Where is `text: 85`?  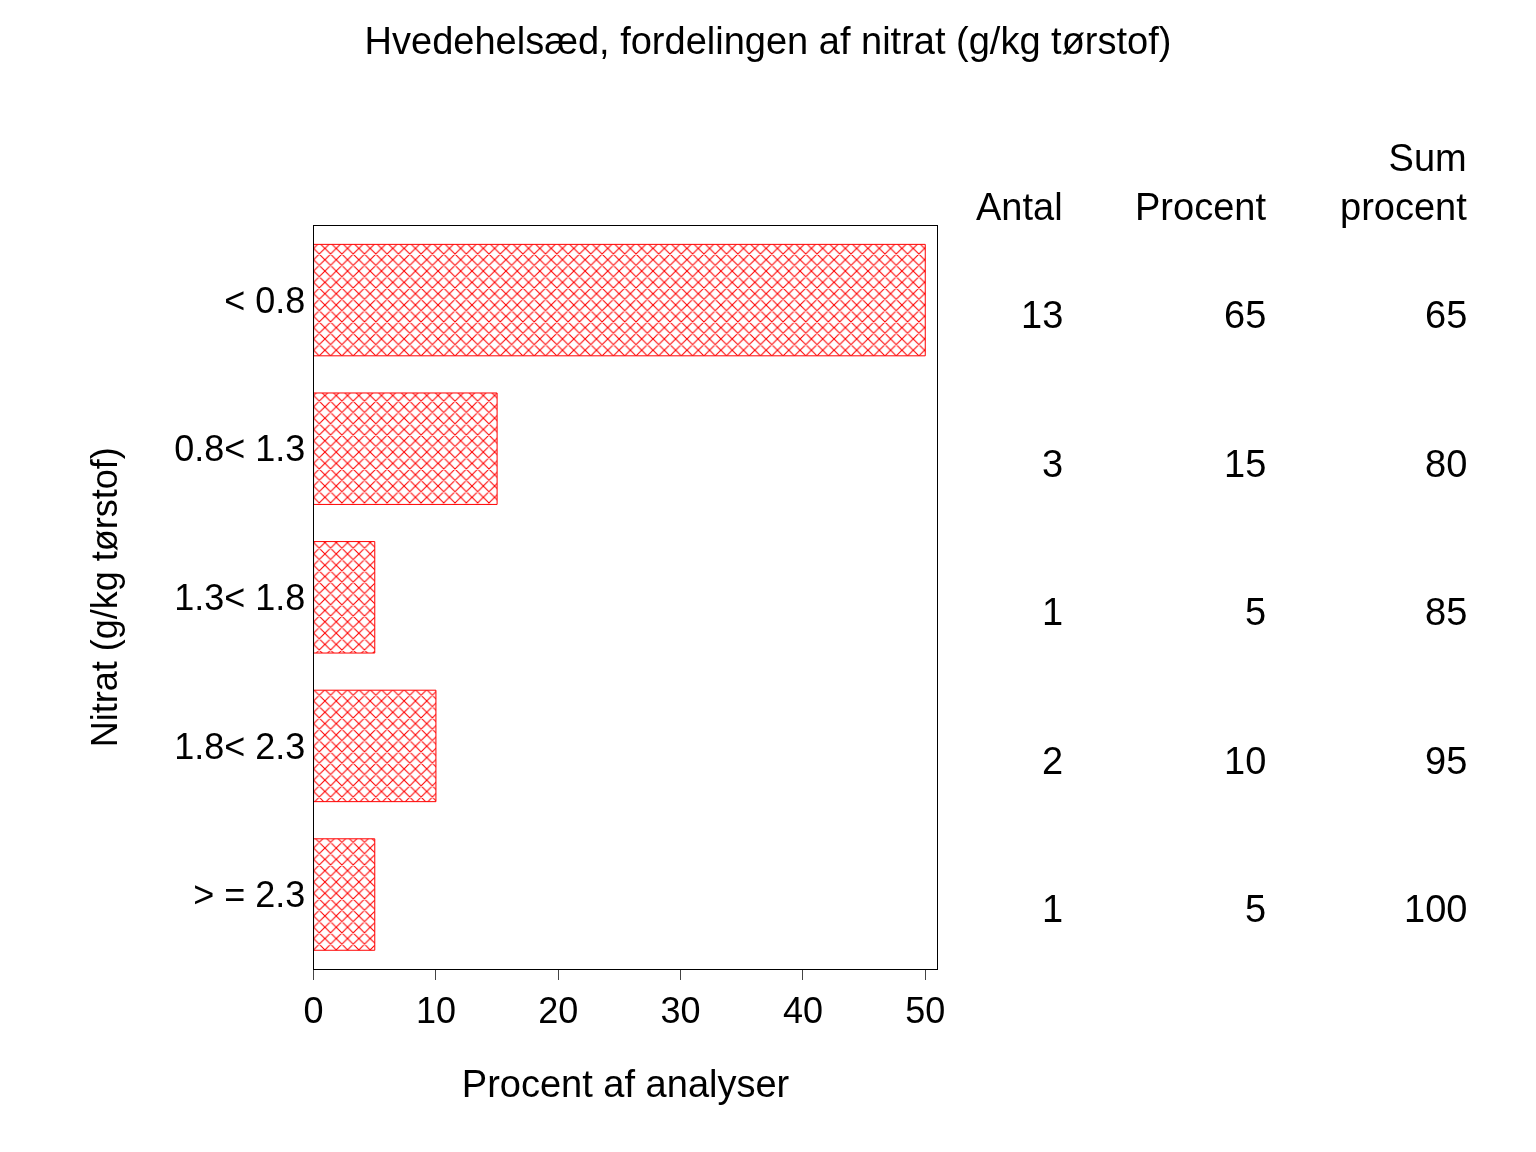
text: 85 is located at coordinates (1446, 612).